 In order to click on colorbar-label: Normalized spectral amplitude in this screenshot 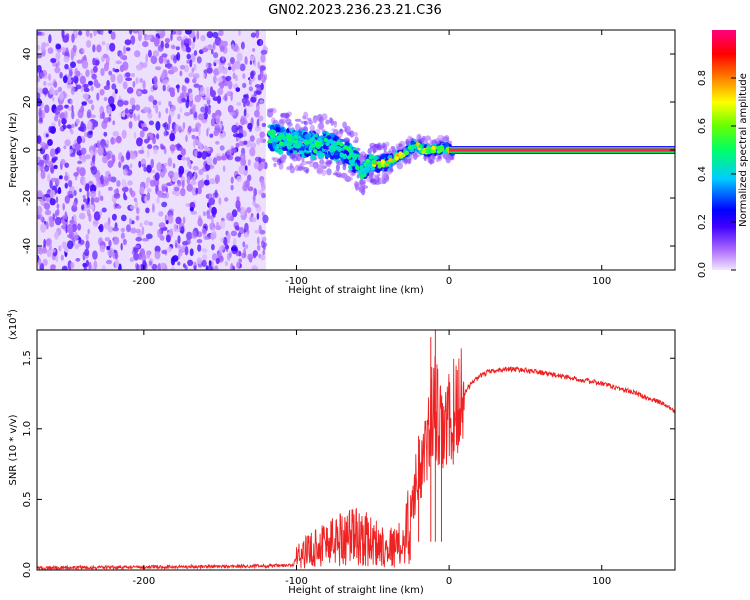, I will do `click(743, 150)`.